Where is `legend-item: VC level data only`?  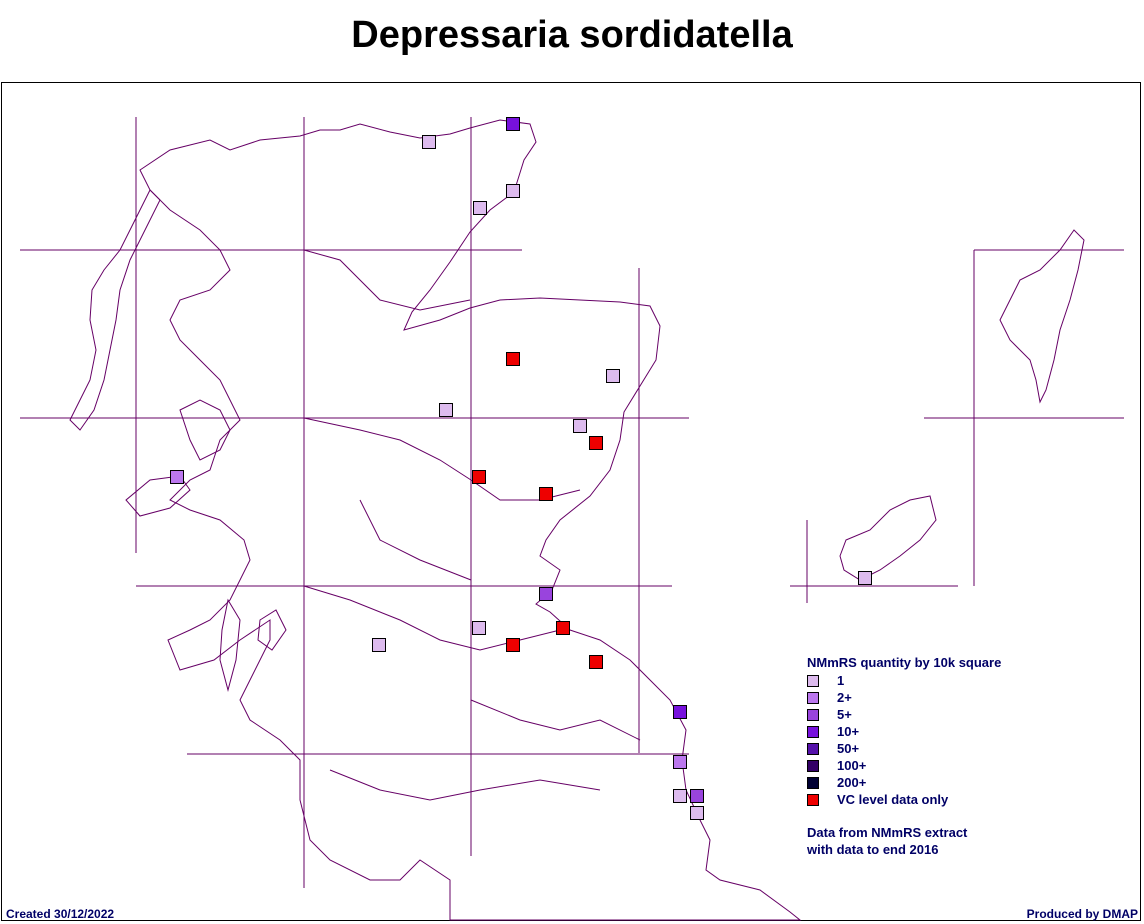 legend-item: VC level data only is located at coordinates (972, 799).